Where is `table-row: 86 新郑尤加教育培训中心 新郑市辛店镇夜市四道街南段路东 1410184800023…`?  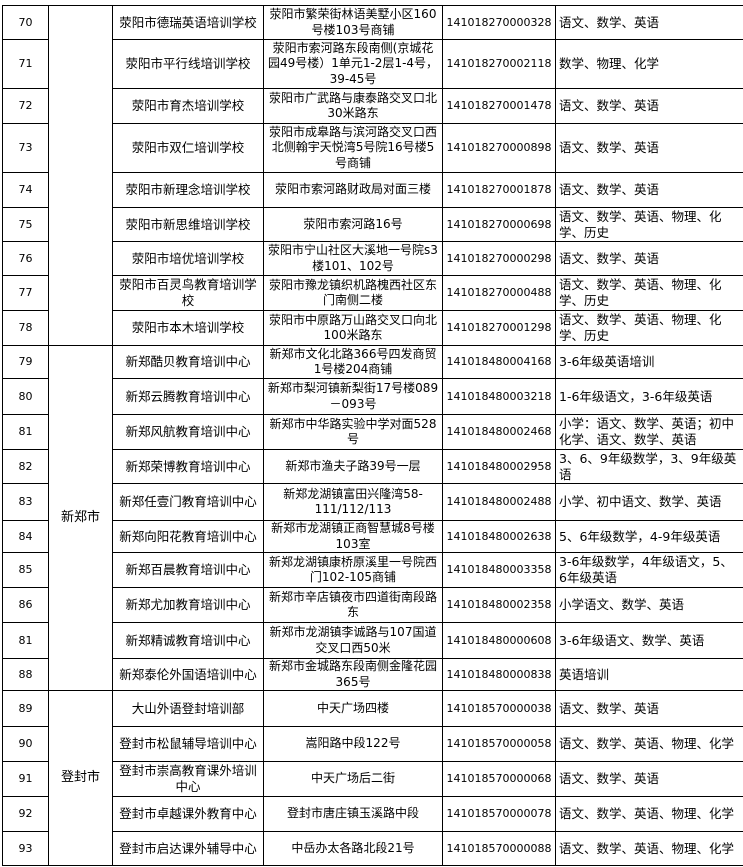
table-row: 86 新郑尤加教育培训中心 新郑市辛店镇夜市四道街南段路东 1410184800023… is located at coordinates (372, 605).